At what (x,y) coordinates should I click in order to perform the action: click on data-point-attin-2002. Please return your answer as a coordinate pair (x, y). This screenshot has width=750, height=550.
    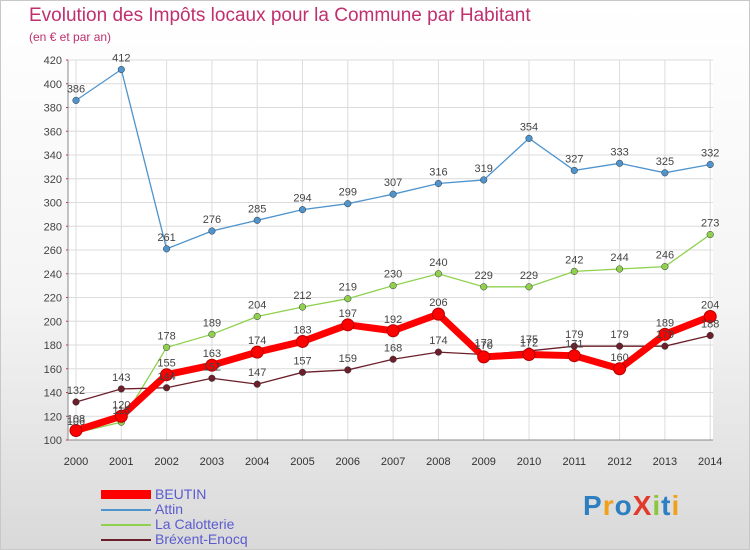
    Looking at the image, I should click on (167, 249).